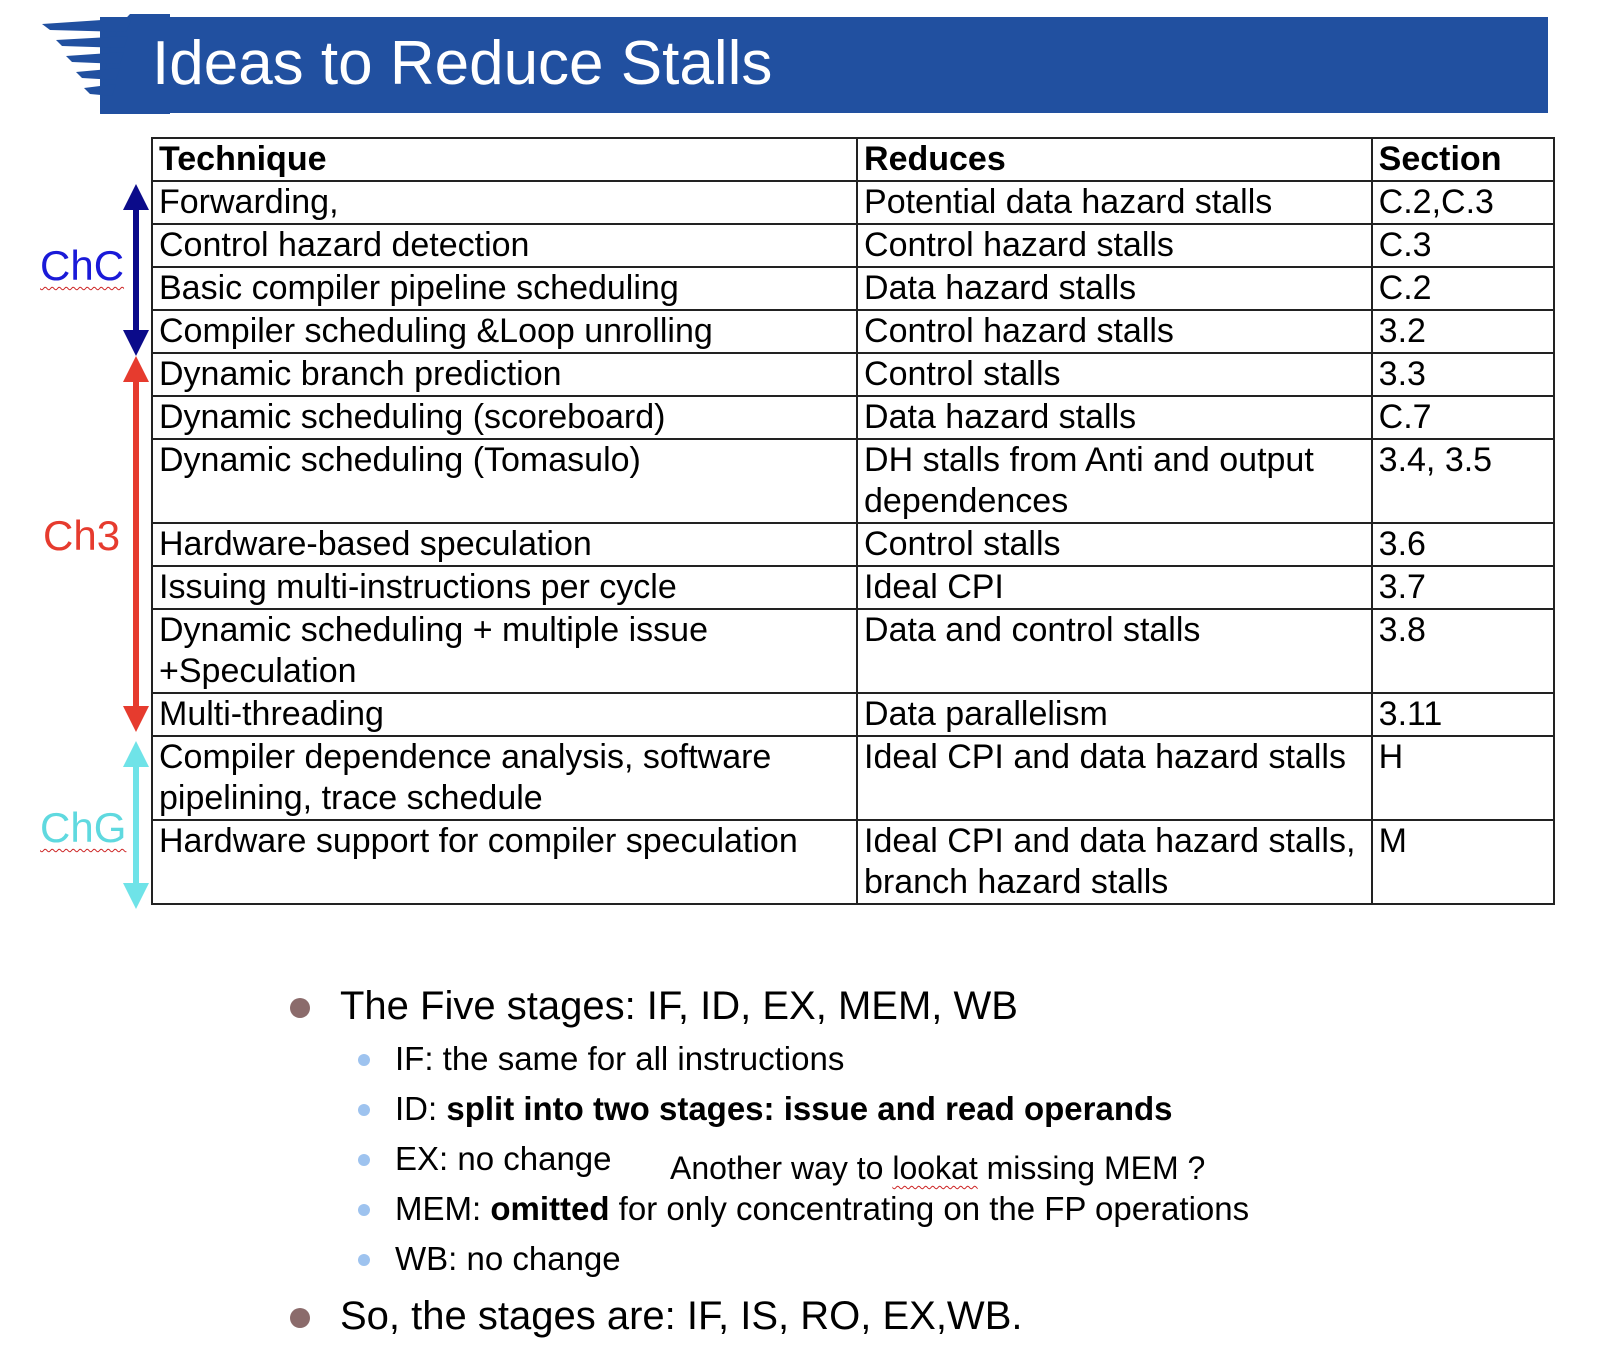  What do you see at coordinates (1463, 481) in the screenshot?
I see `section-cell: 3.4, 3.5` at bounding box center [1463, 481].